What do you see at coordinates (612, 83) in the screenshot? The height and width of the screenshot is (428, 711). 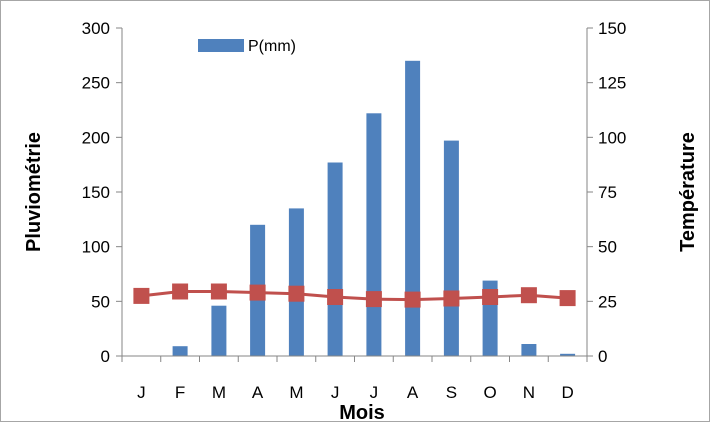 I see `y2-tick-label: 125` at bounding box center [612, 83].